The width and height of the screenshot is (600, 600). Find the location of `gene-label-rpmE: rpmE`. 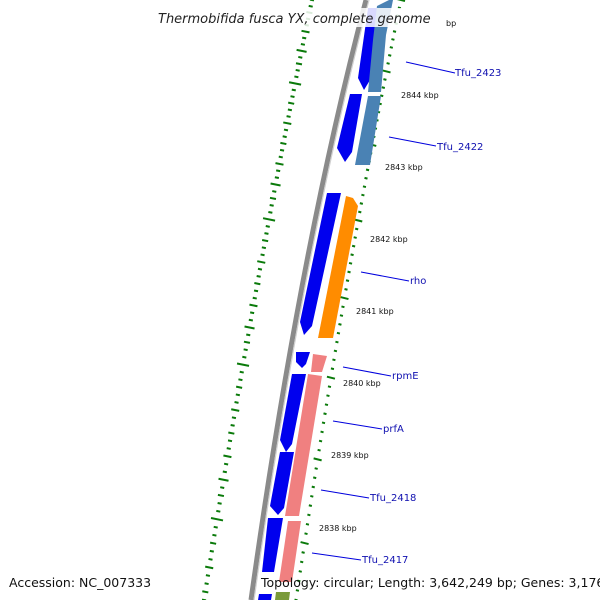

gene-label-rpmE: rpmE is located at coordinates (405, 376).